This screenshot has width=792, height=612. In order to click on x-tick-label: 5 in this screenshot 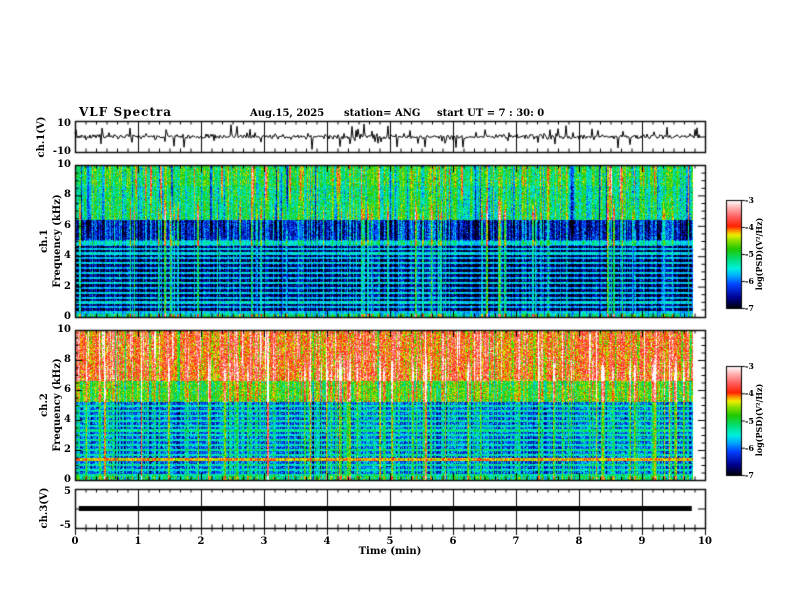, I will do `click(390, 541)`.